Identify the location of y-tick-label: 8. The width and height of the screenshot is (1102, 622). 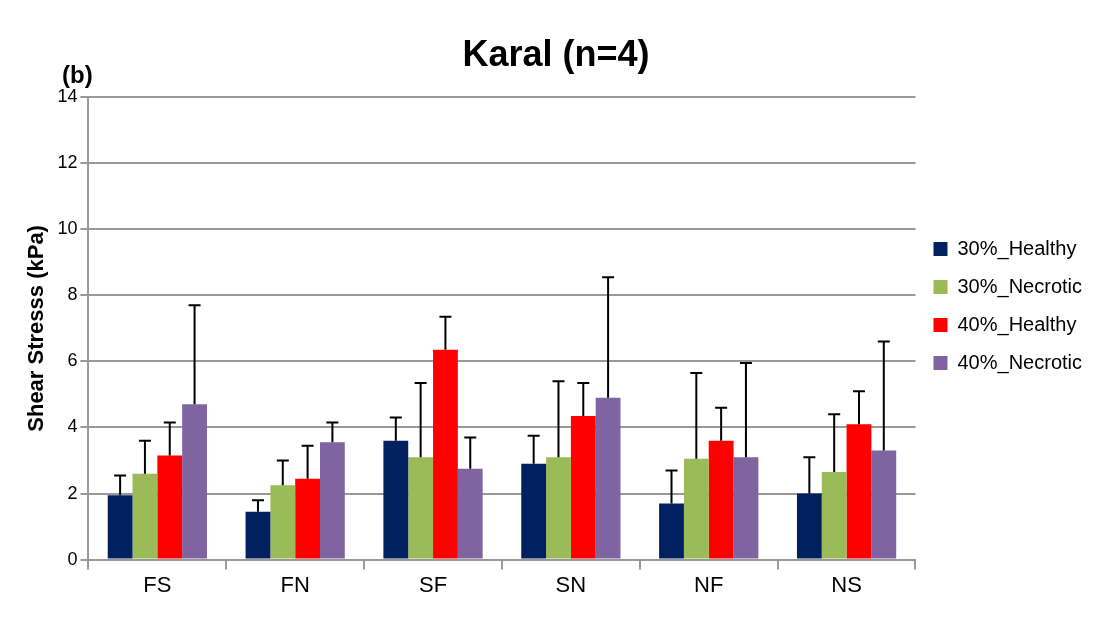
(72, 294).